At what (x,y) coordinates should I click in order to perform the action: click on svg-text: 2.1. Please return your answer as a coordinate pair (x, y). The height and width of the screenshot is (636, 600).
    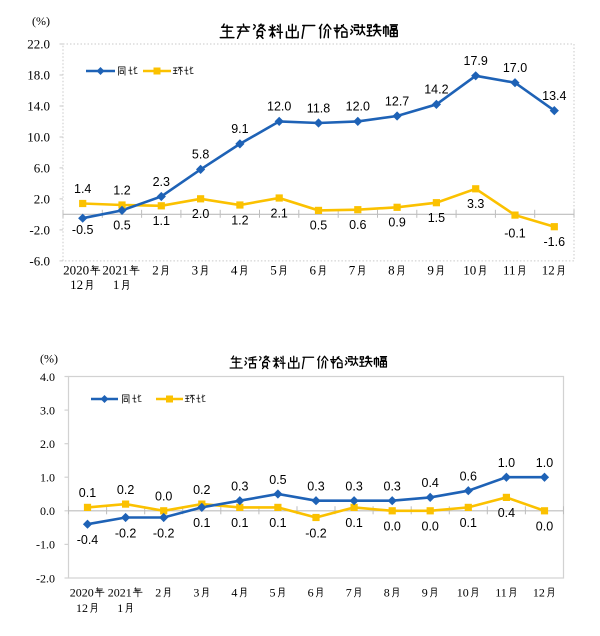
    Looking at the image, I should click on (279, 213).